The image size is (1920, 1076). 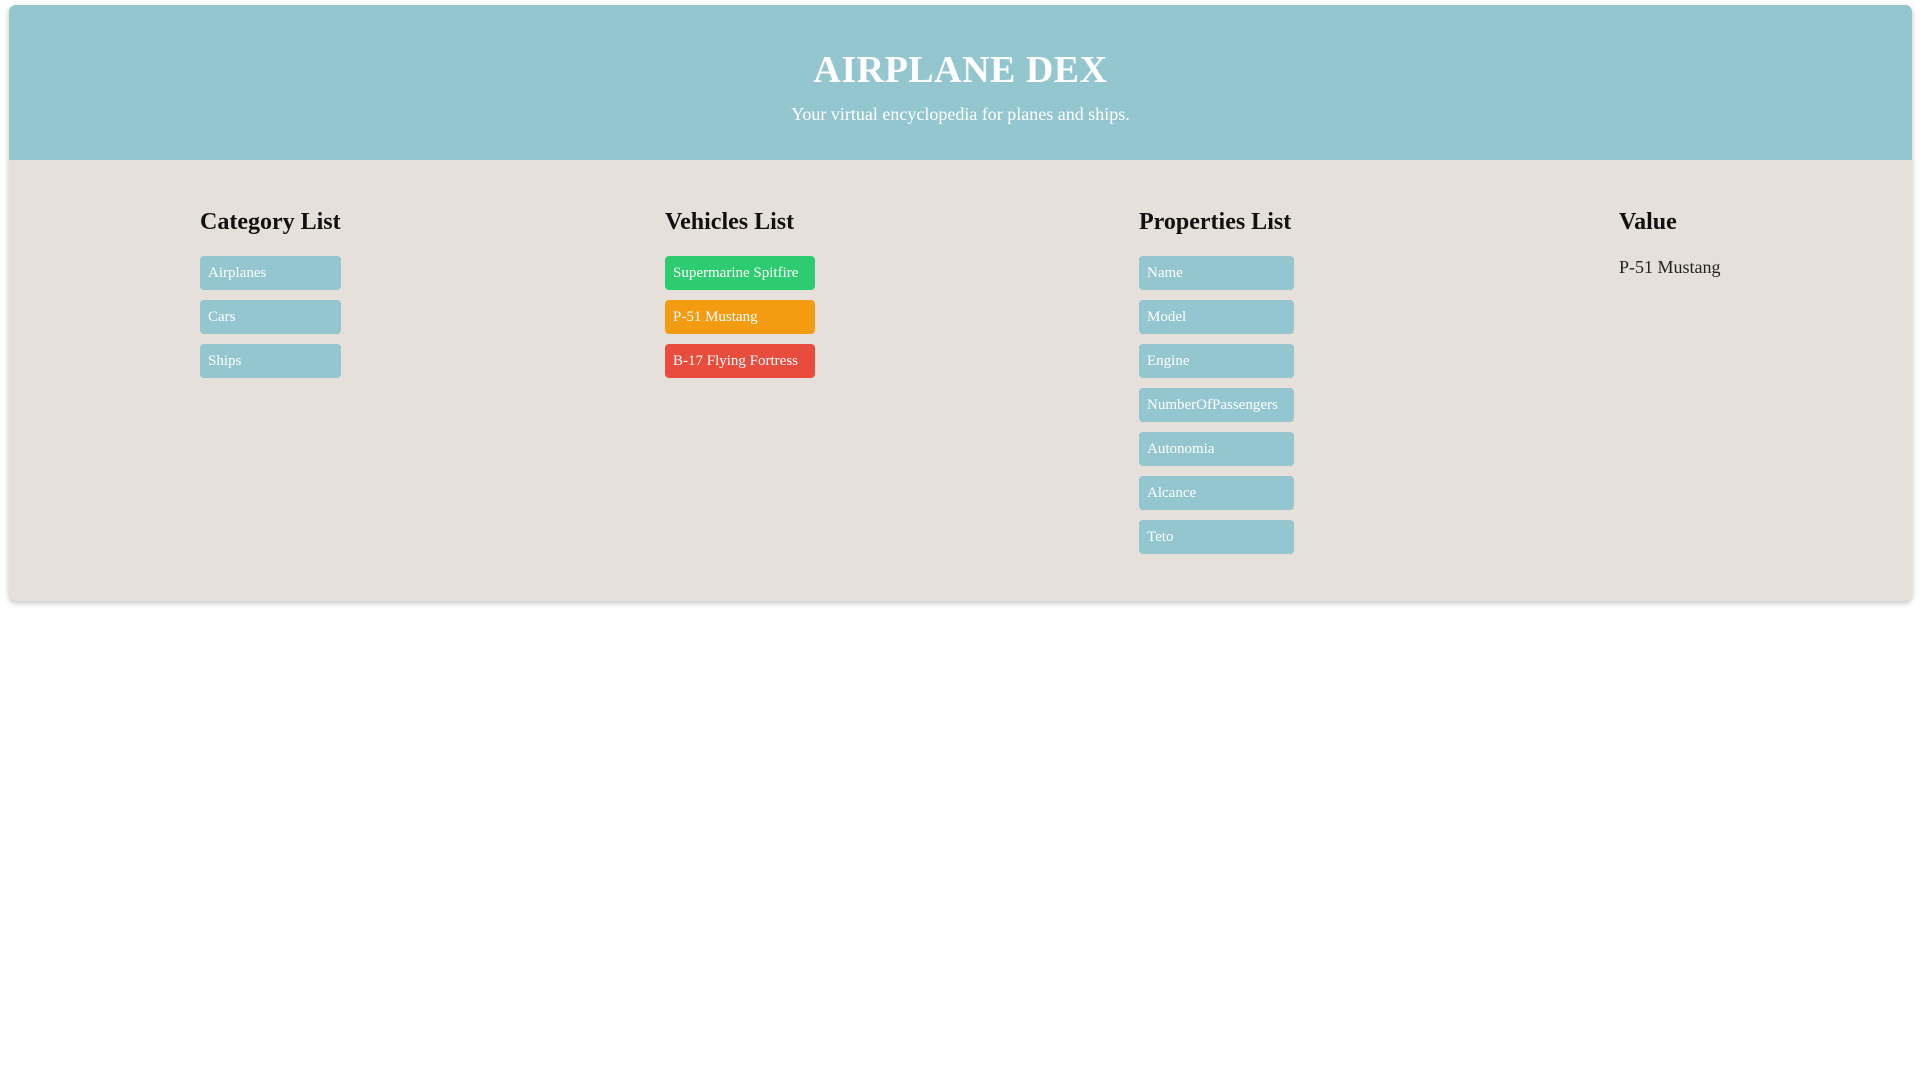 What do you see at coordinates (270, 361) in the screenshot?
I see `category-item-ships: Ships` at bounding box center [270, 361].